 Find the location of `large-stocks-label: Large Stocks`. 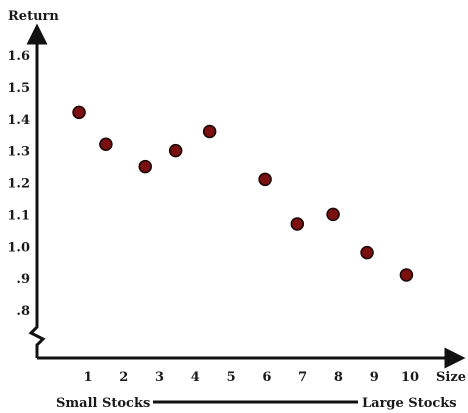

large-stocks-label: Large Stocks is located at coordinates (409, 403).